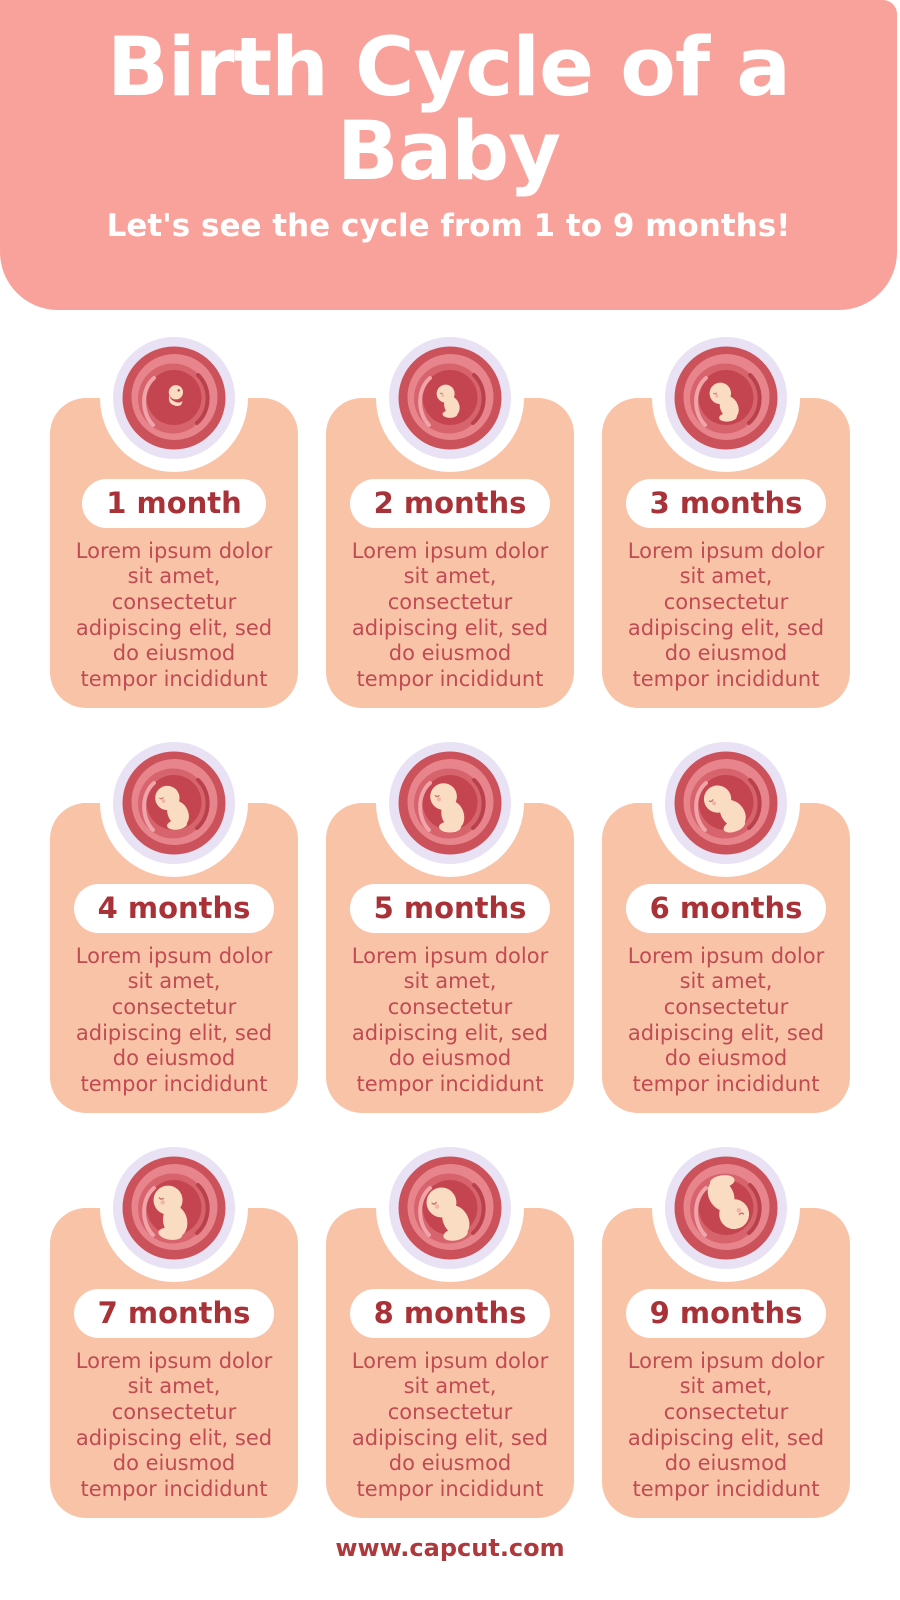 The width and height of the screenshot is (900, 1600). I want to click on page-subtitle: Let's see the cycle from 1 to 9 months!, so click(448, 226).